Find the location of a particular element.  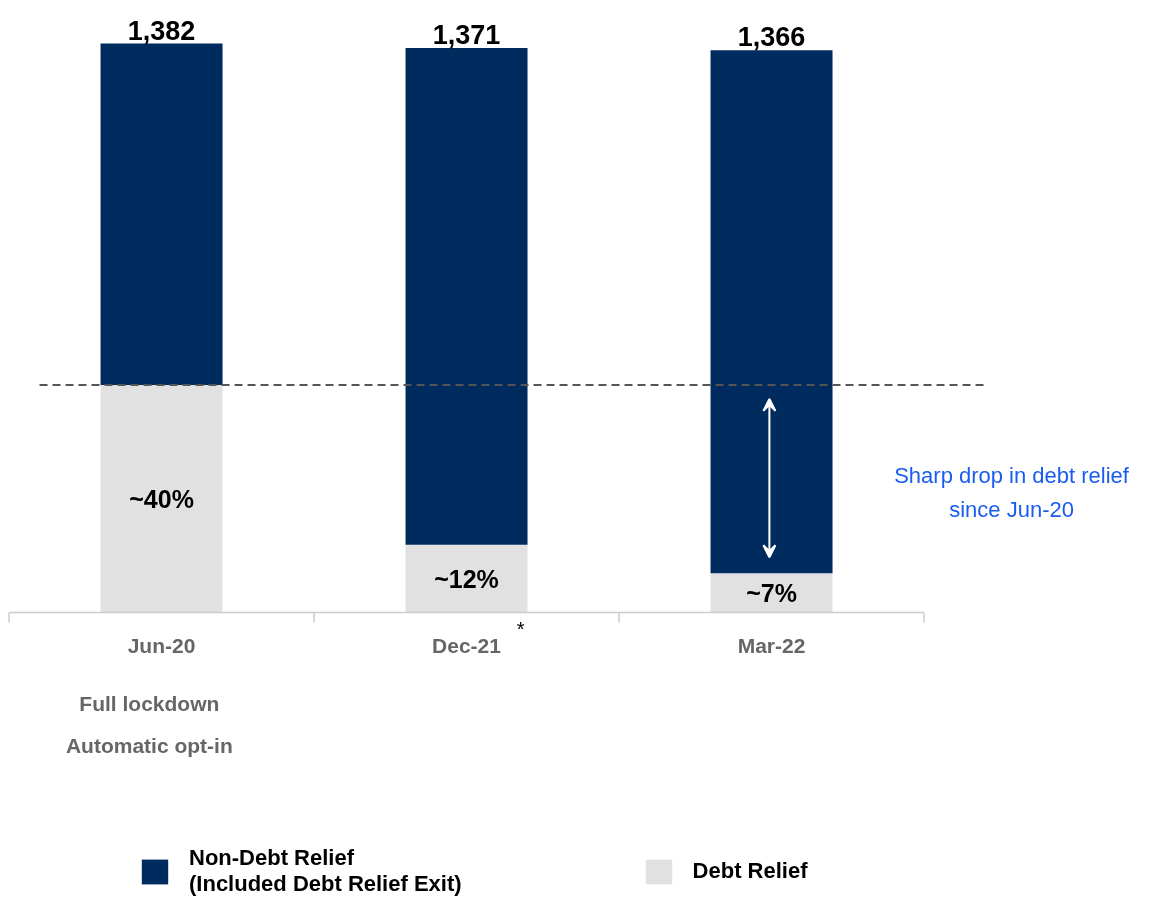

annotation: ~40% is located at coordinates (161, 498).